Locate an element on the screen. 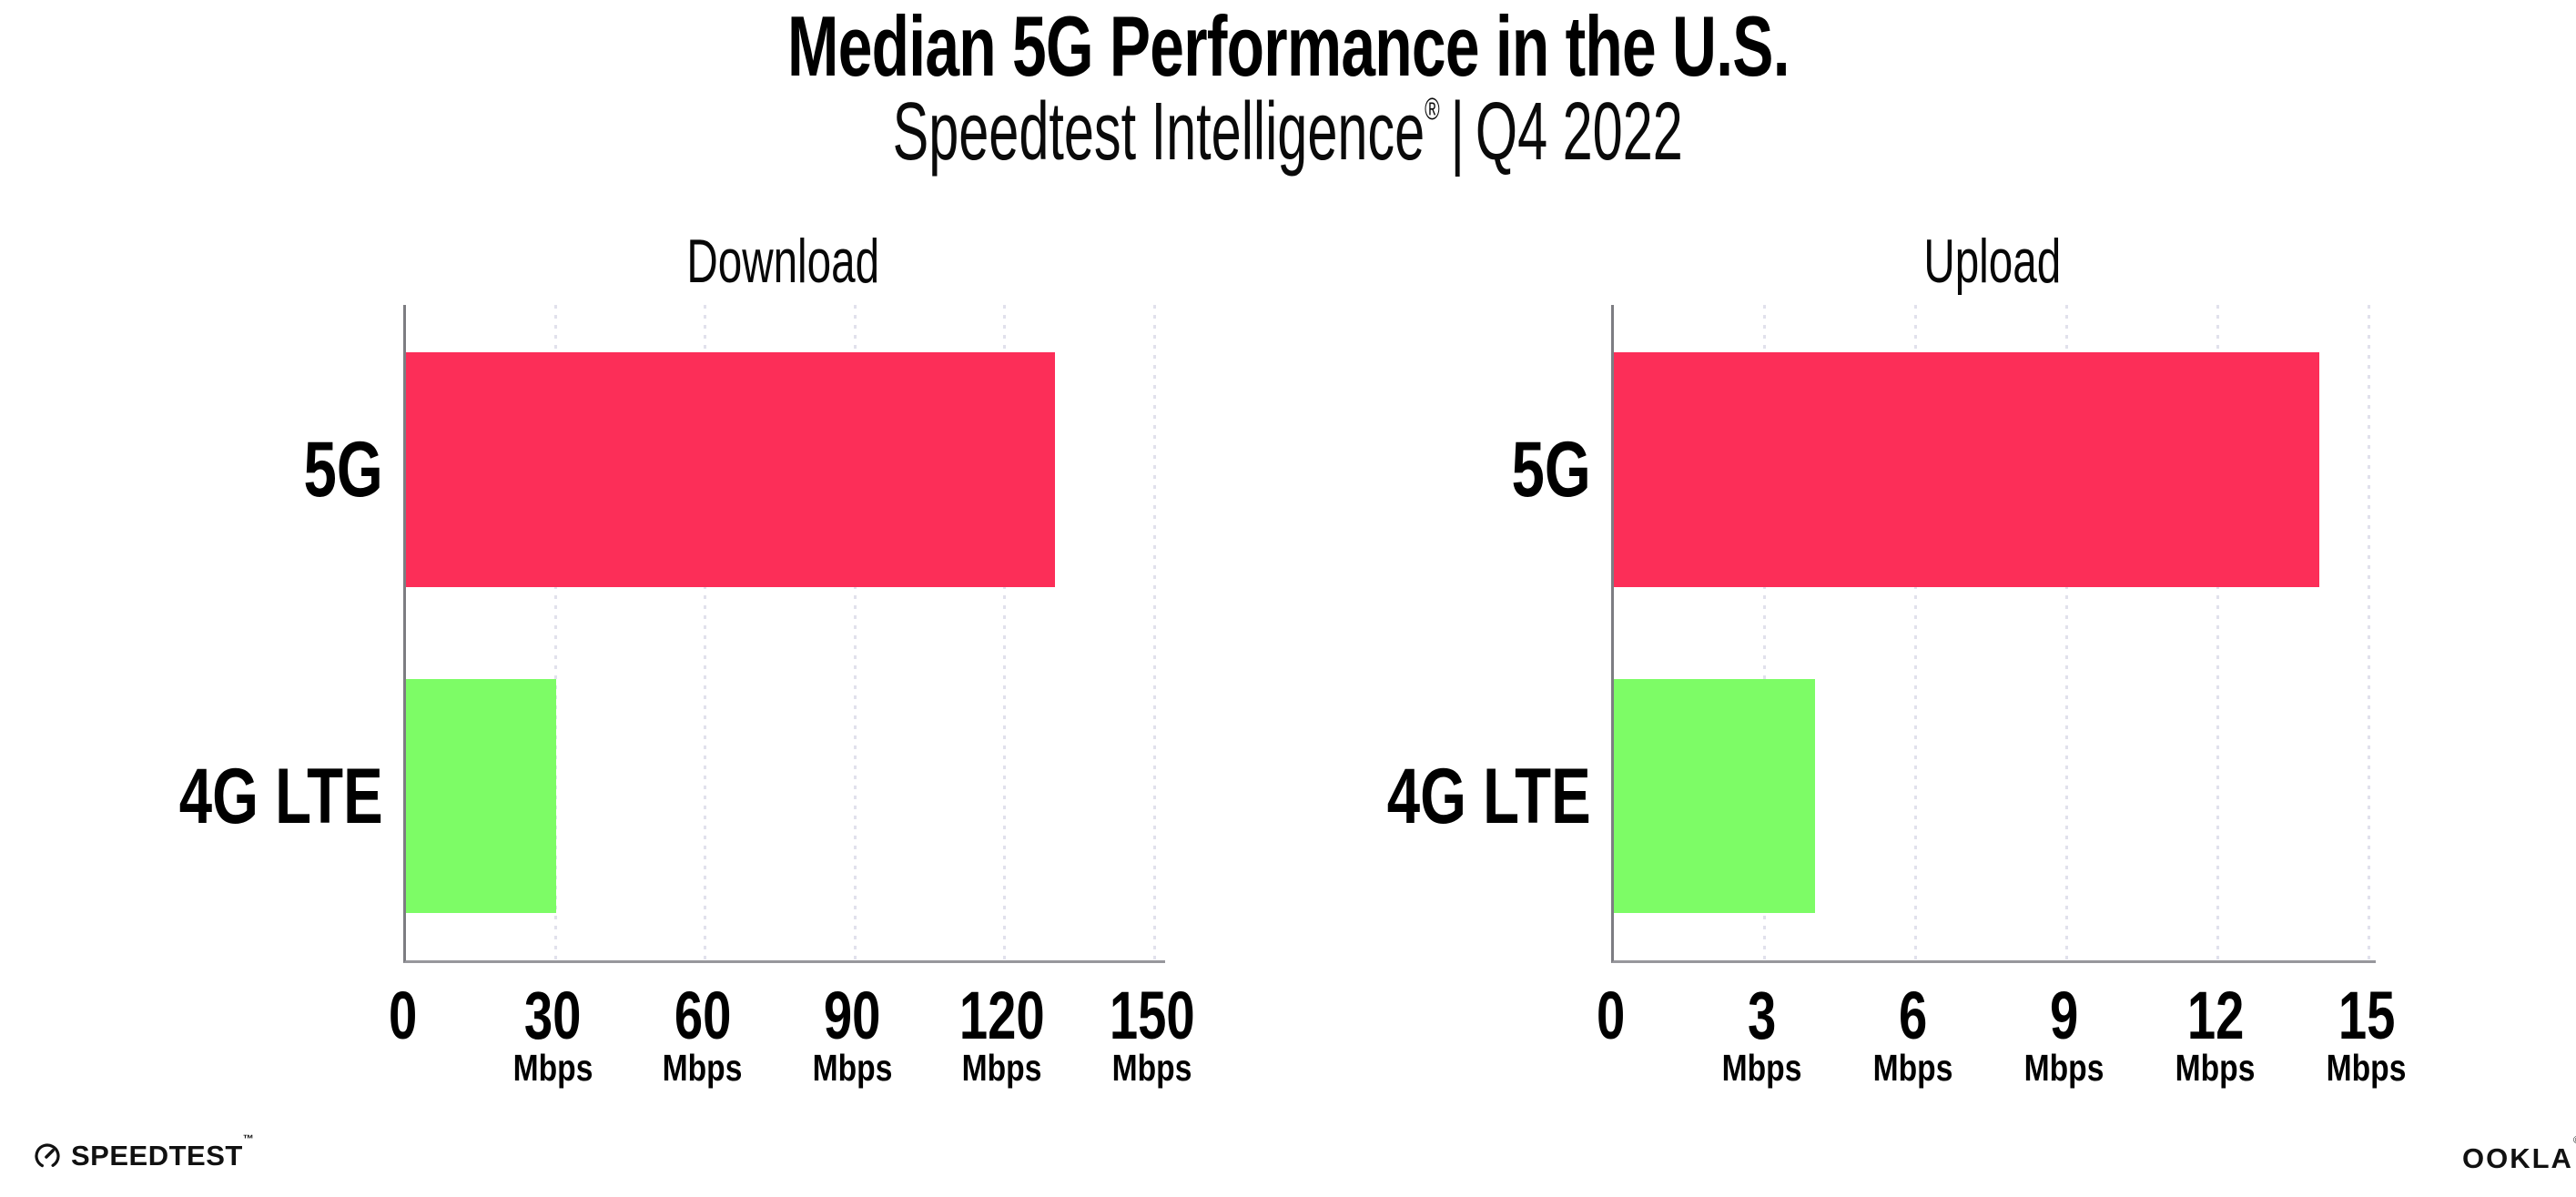 The width and height of the screenshot is (2576, 1197). x-tick-unit-9: Mbps is located at coordinates (2064, 1069).